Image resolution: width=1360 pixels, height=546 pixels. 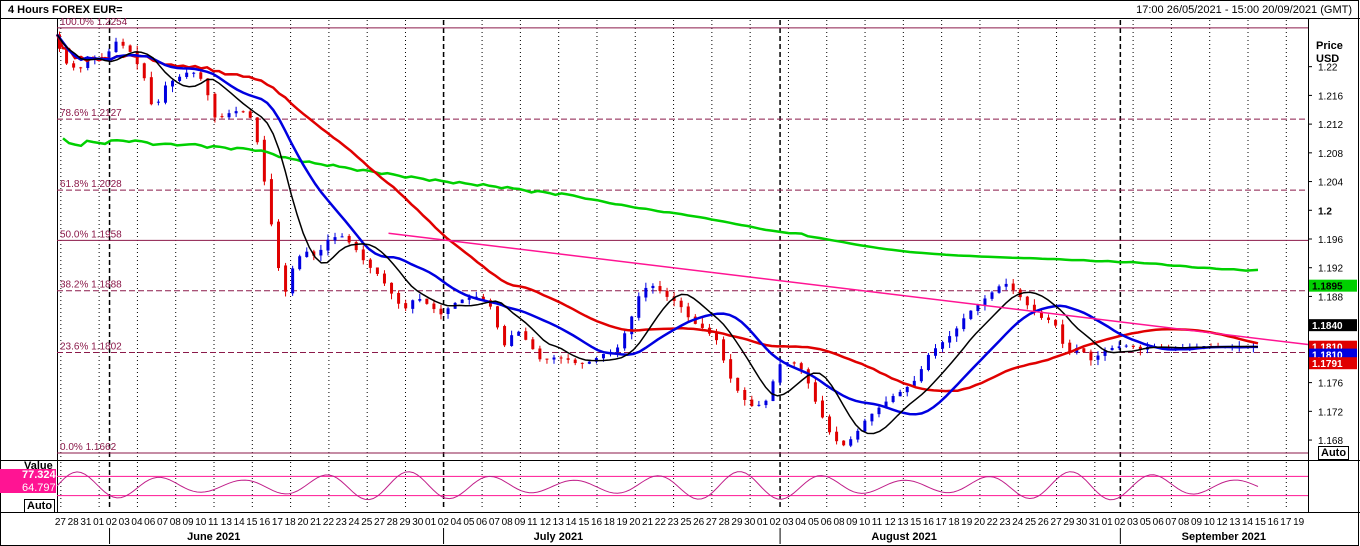 What do you see at coordinates (1330, 240) in the screenshot?
I see `price-tick-label: 1.196` at bounding box center [1330, 240].